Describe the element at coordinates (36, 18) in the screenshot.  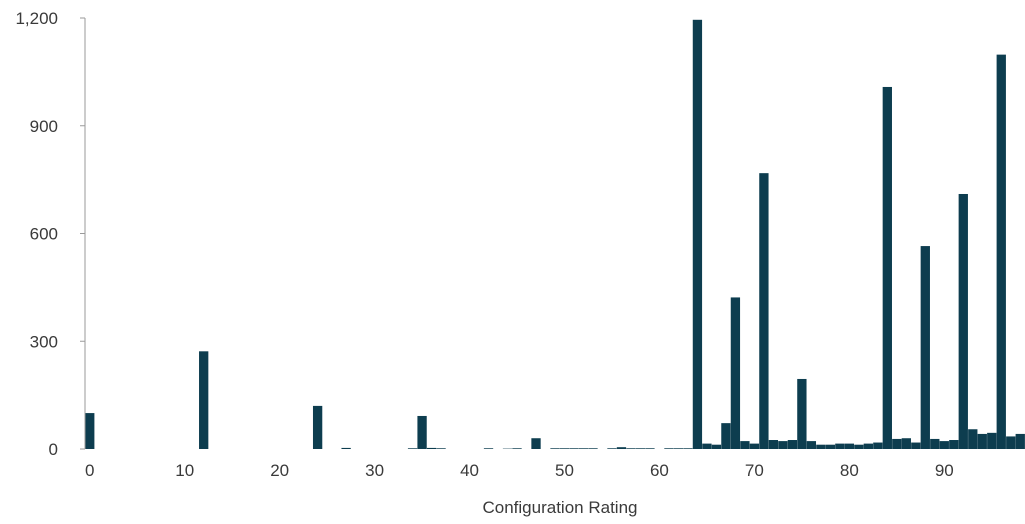
I see `y-tick-label-1200: 1,200` at that location.